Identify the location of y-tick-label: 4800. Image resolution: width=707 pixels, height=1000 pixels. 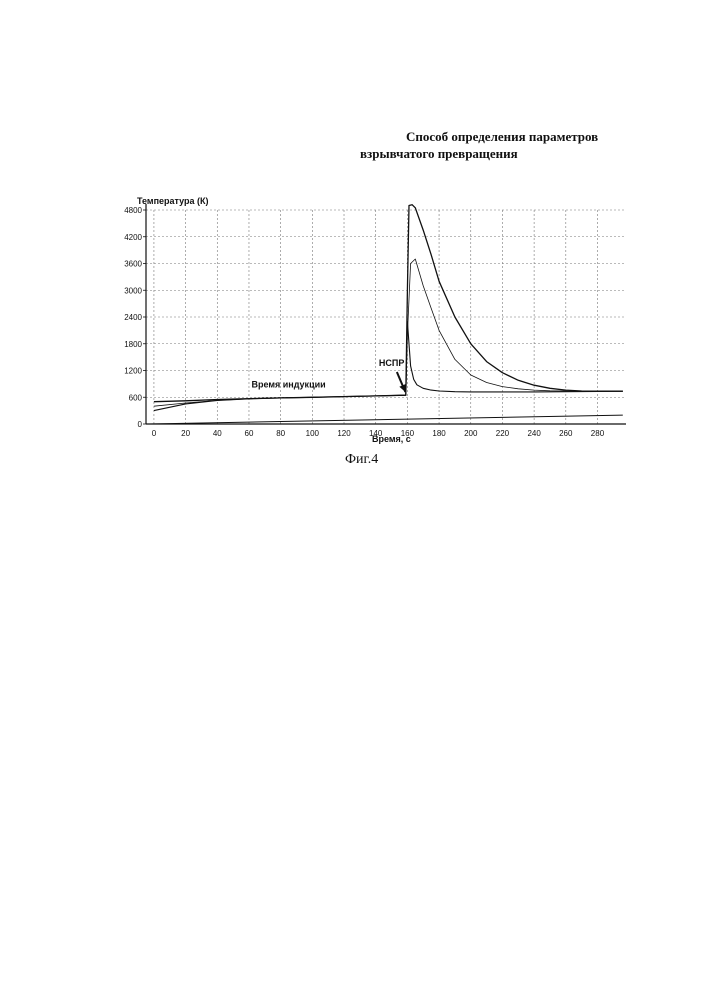
(133, 210).